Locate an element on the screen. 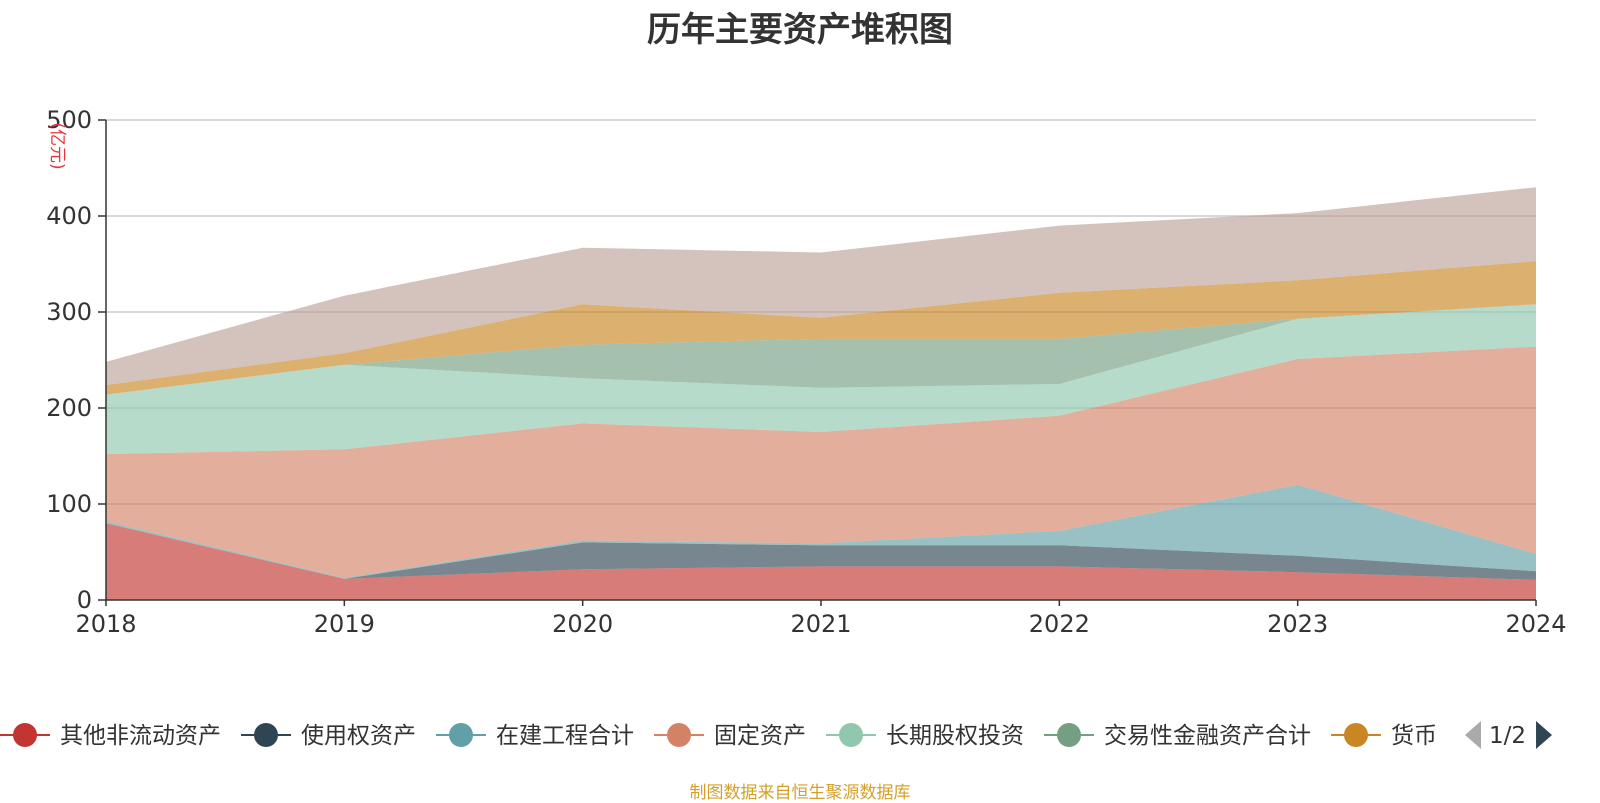  y-tick-label: 500 is located at coordinates (69, 120).